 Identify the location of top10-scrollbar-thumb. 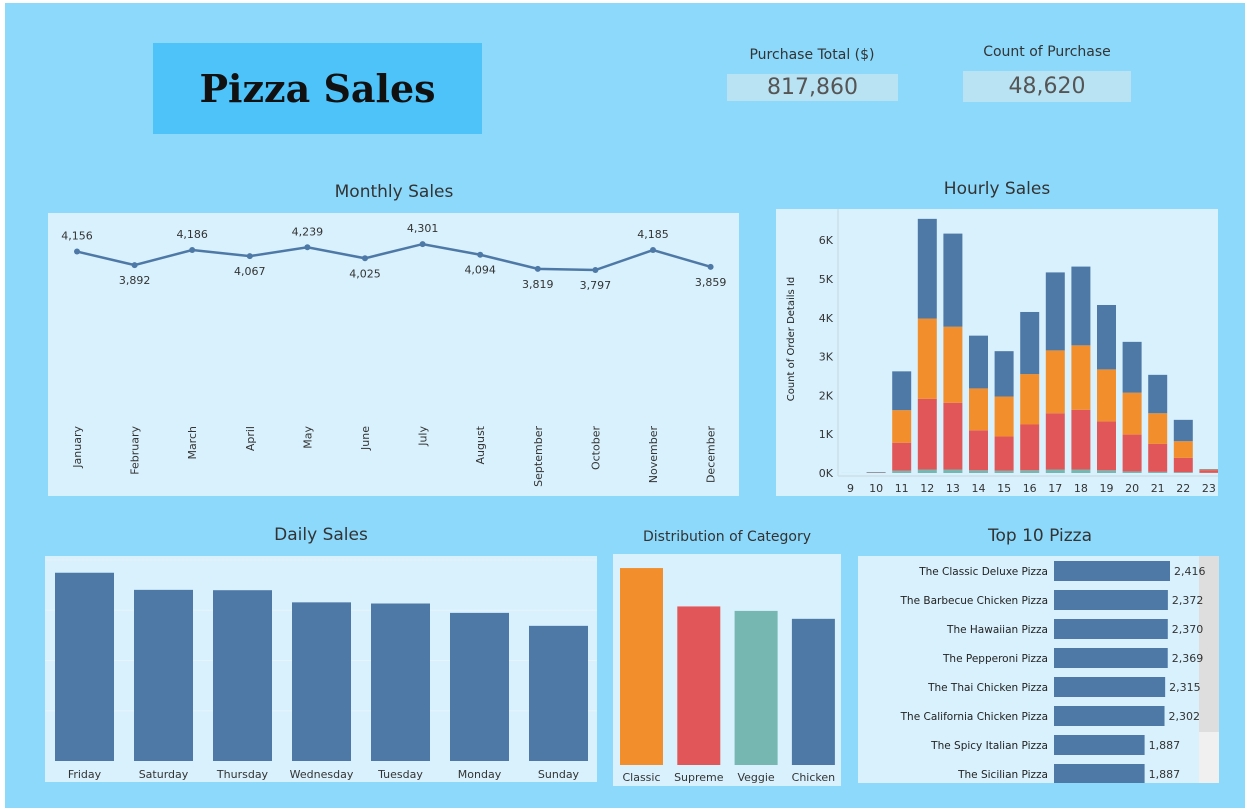
(1209, 757).